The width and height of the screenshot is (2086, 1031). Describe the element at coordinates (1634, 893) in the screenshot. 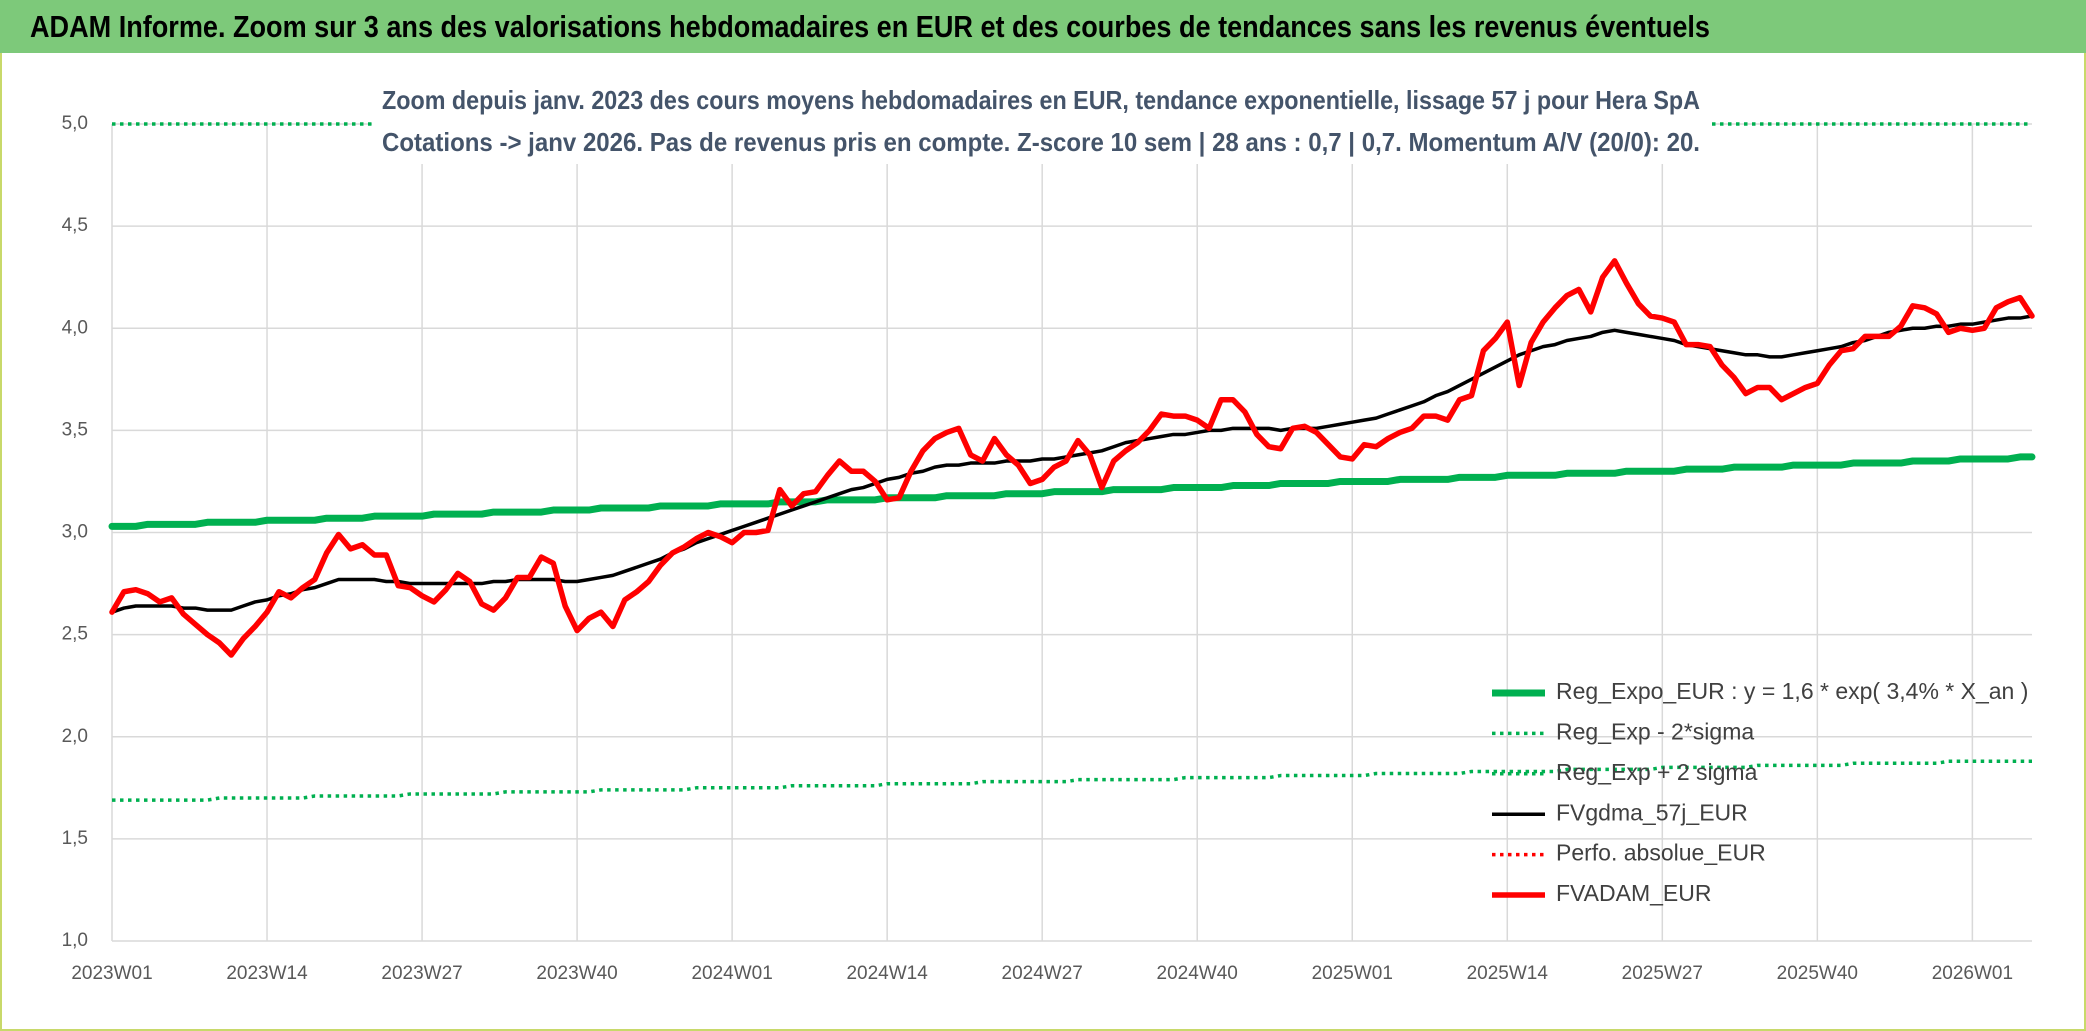

I see `legend-label: FVADAM_EUR` at that location.